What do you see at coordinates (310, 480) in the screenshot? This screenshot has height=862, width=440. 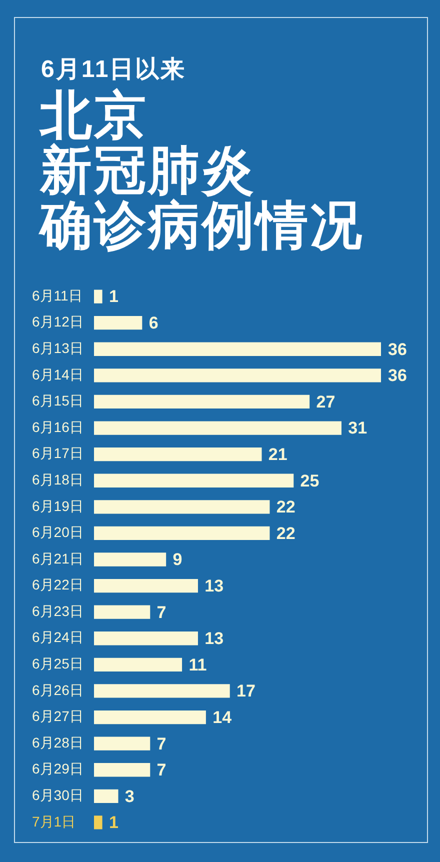 I see `data-label: 25` at bounding box center [310, 480].